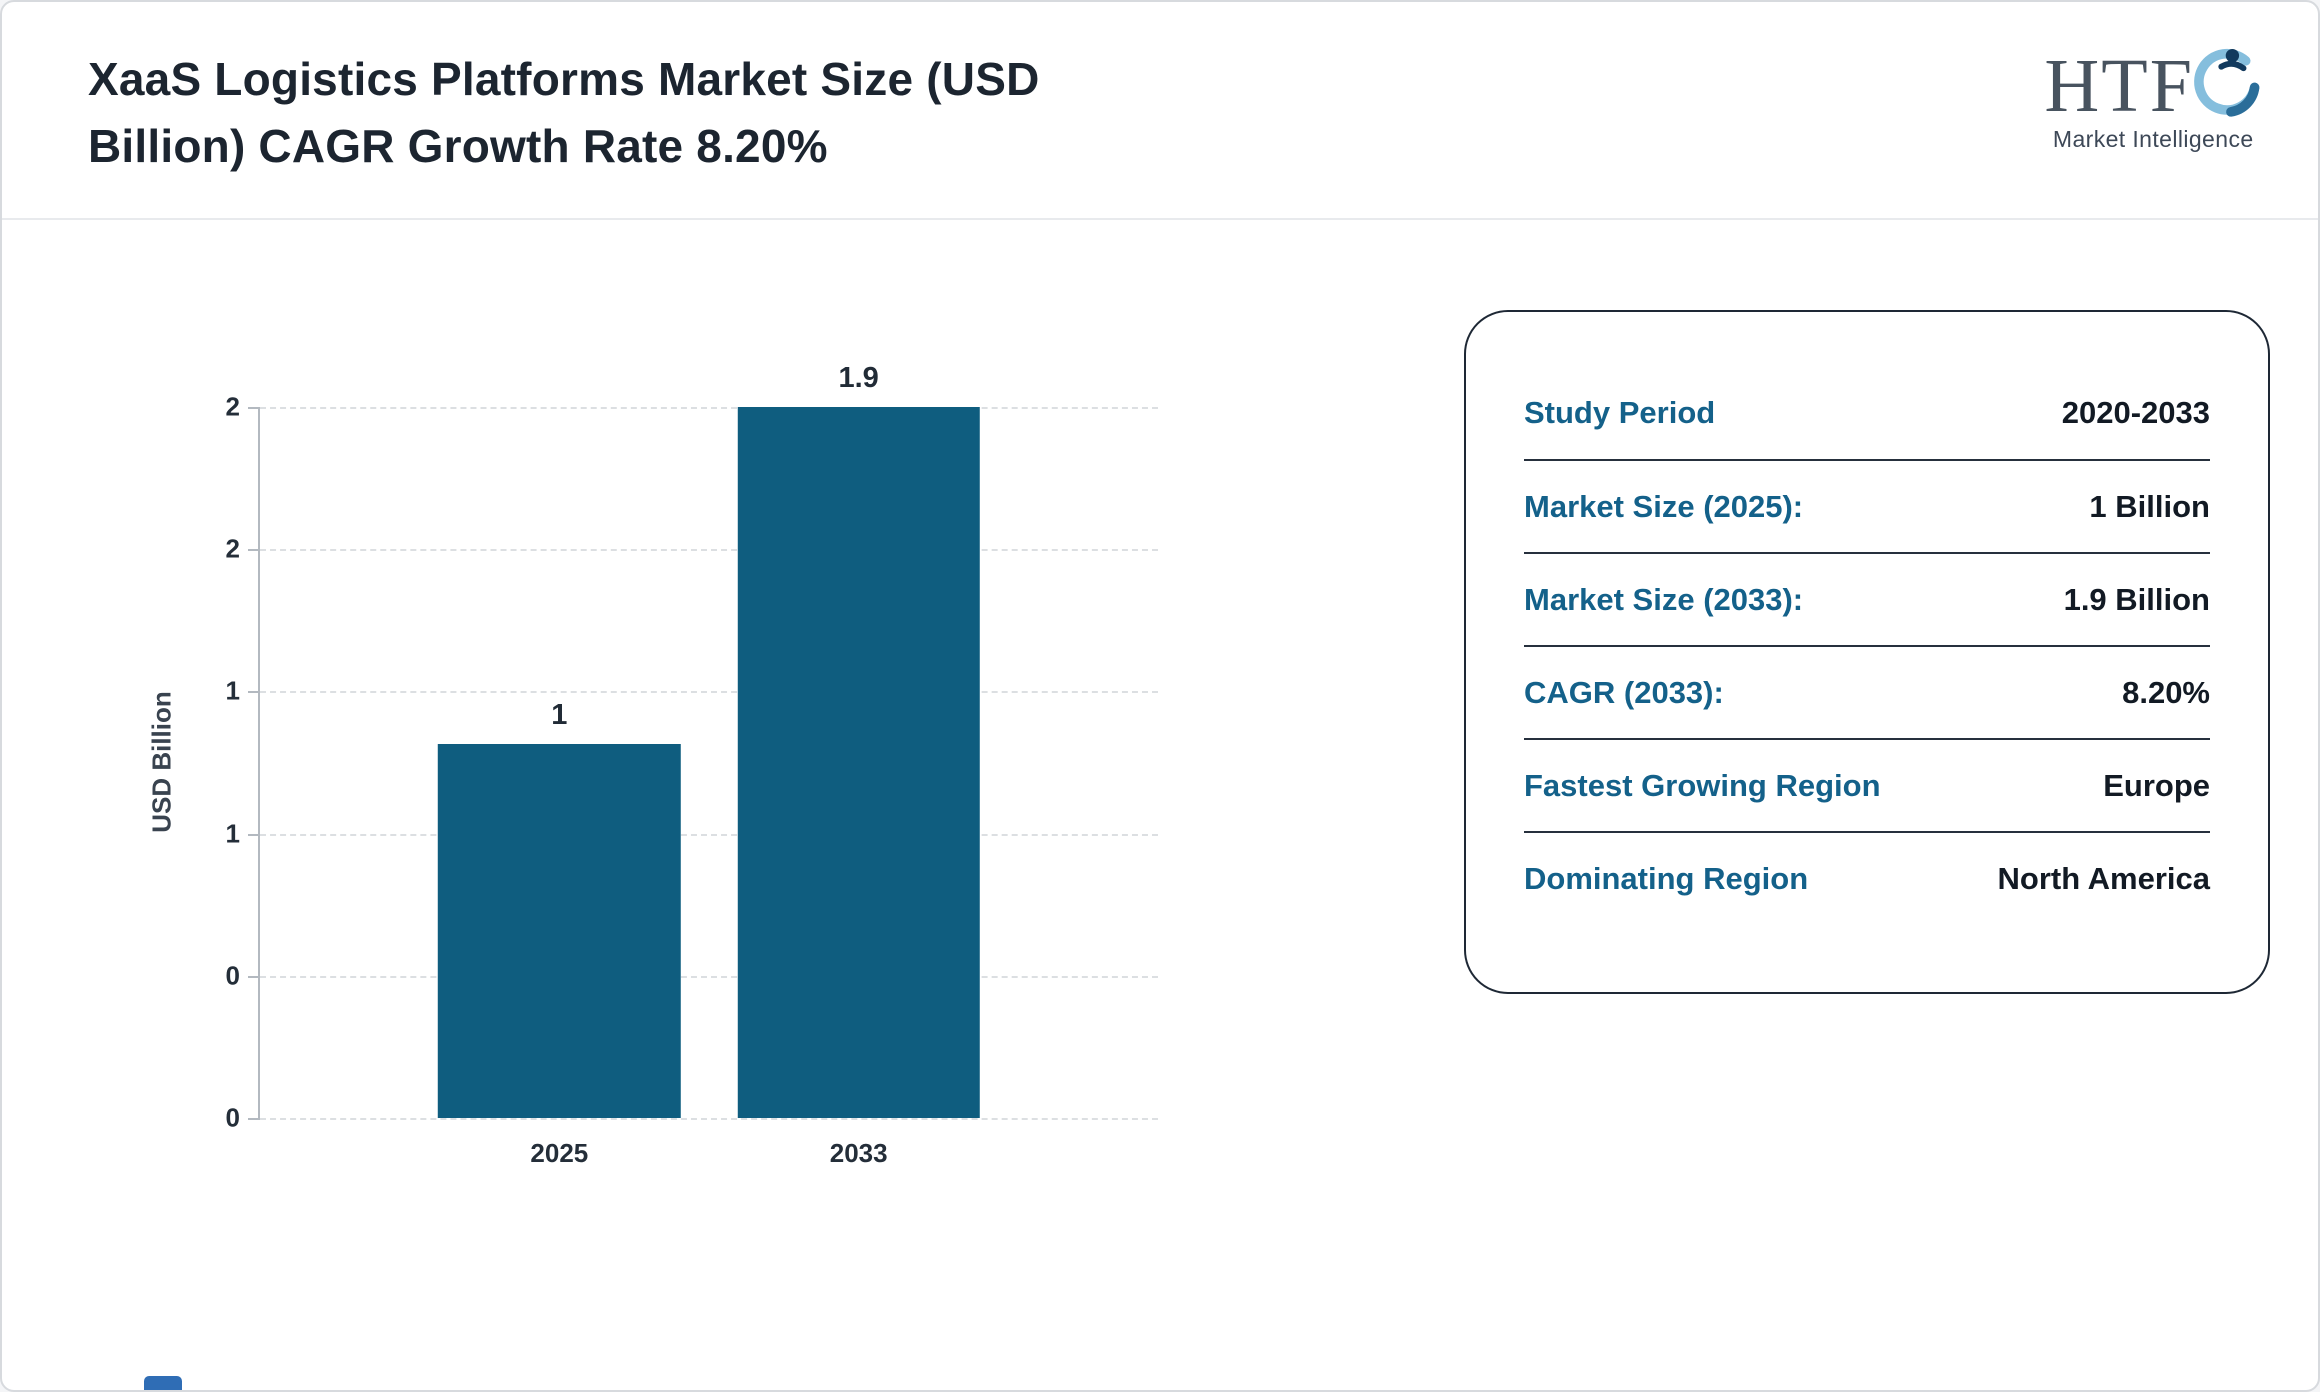 The width and height of the screenshot is (2320, 1392). What do you see at coordinates (1867, 505) in the screenshot?
I see `info-row: Market Size (2025): 1 Billion` at bounding box center [1867, 505].